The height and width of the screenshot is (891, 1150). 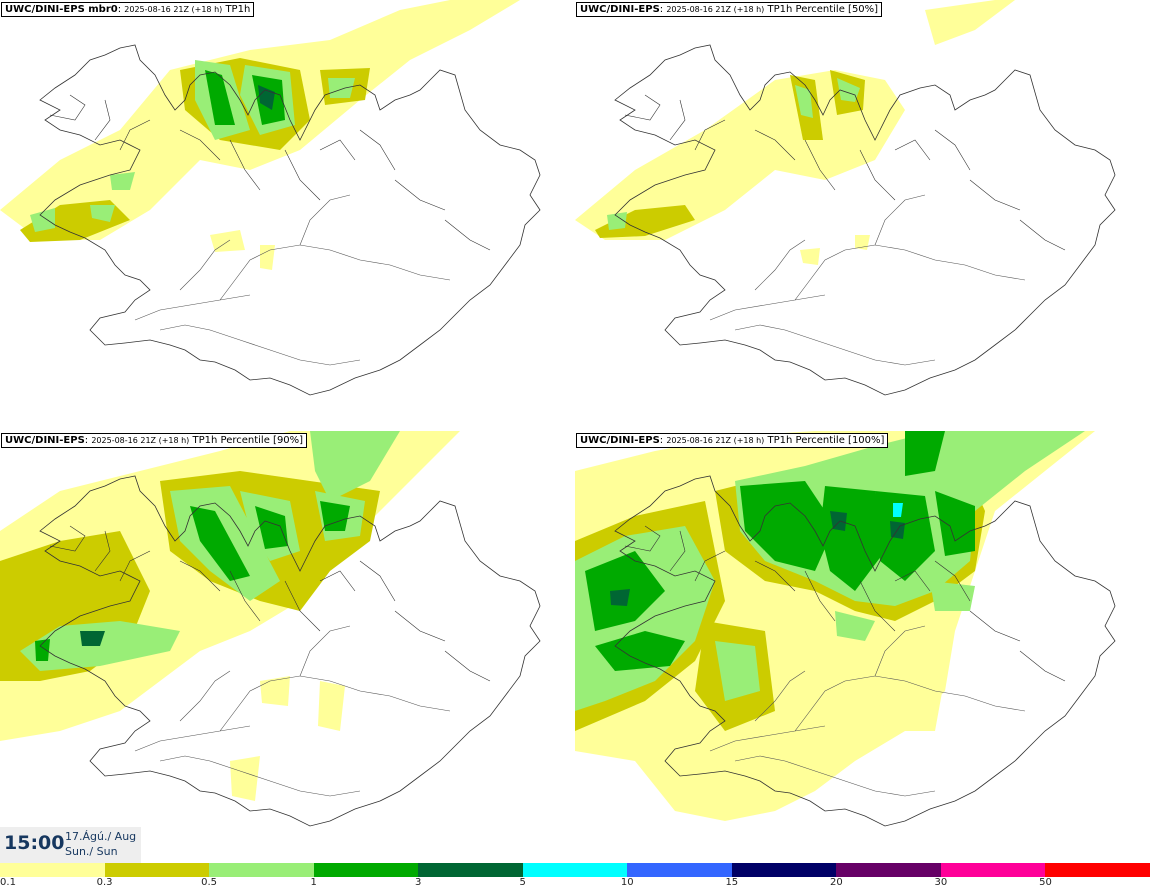 What do you see at coordinates (91, 851) in the screenshot?
I see `valid-day: Sun./ Sun` at bounding box center [91, 851].